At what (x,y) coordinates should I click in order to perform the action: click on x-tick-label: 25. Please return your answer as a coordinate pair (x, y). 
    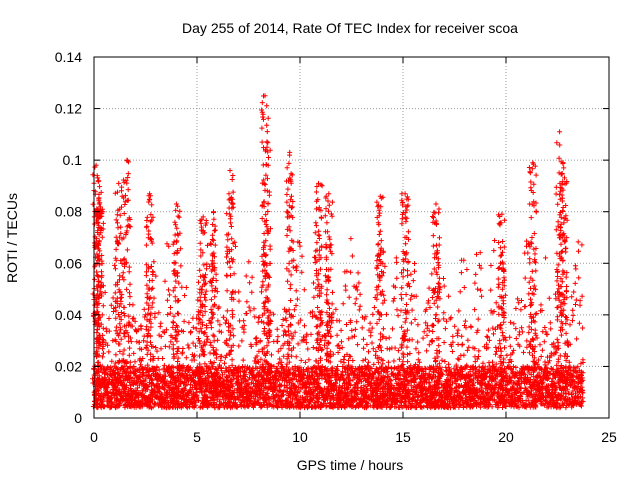
    Looking at the image, I should click on (609, 437).